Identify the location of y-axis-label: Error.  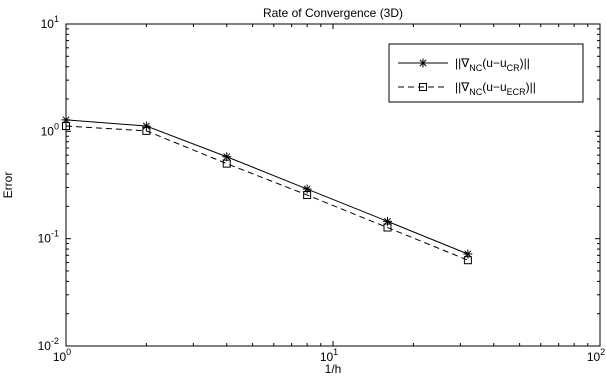
(8, 185).